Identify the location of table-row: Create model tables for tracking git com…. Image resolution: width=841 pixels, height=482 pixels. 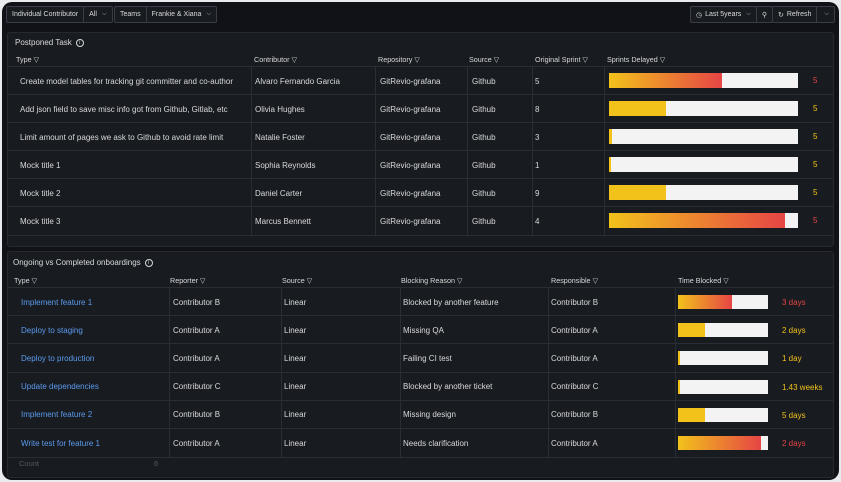
(420, 80).